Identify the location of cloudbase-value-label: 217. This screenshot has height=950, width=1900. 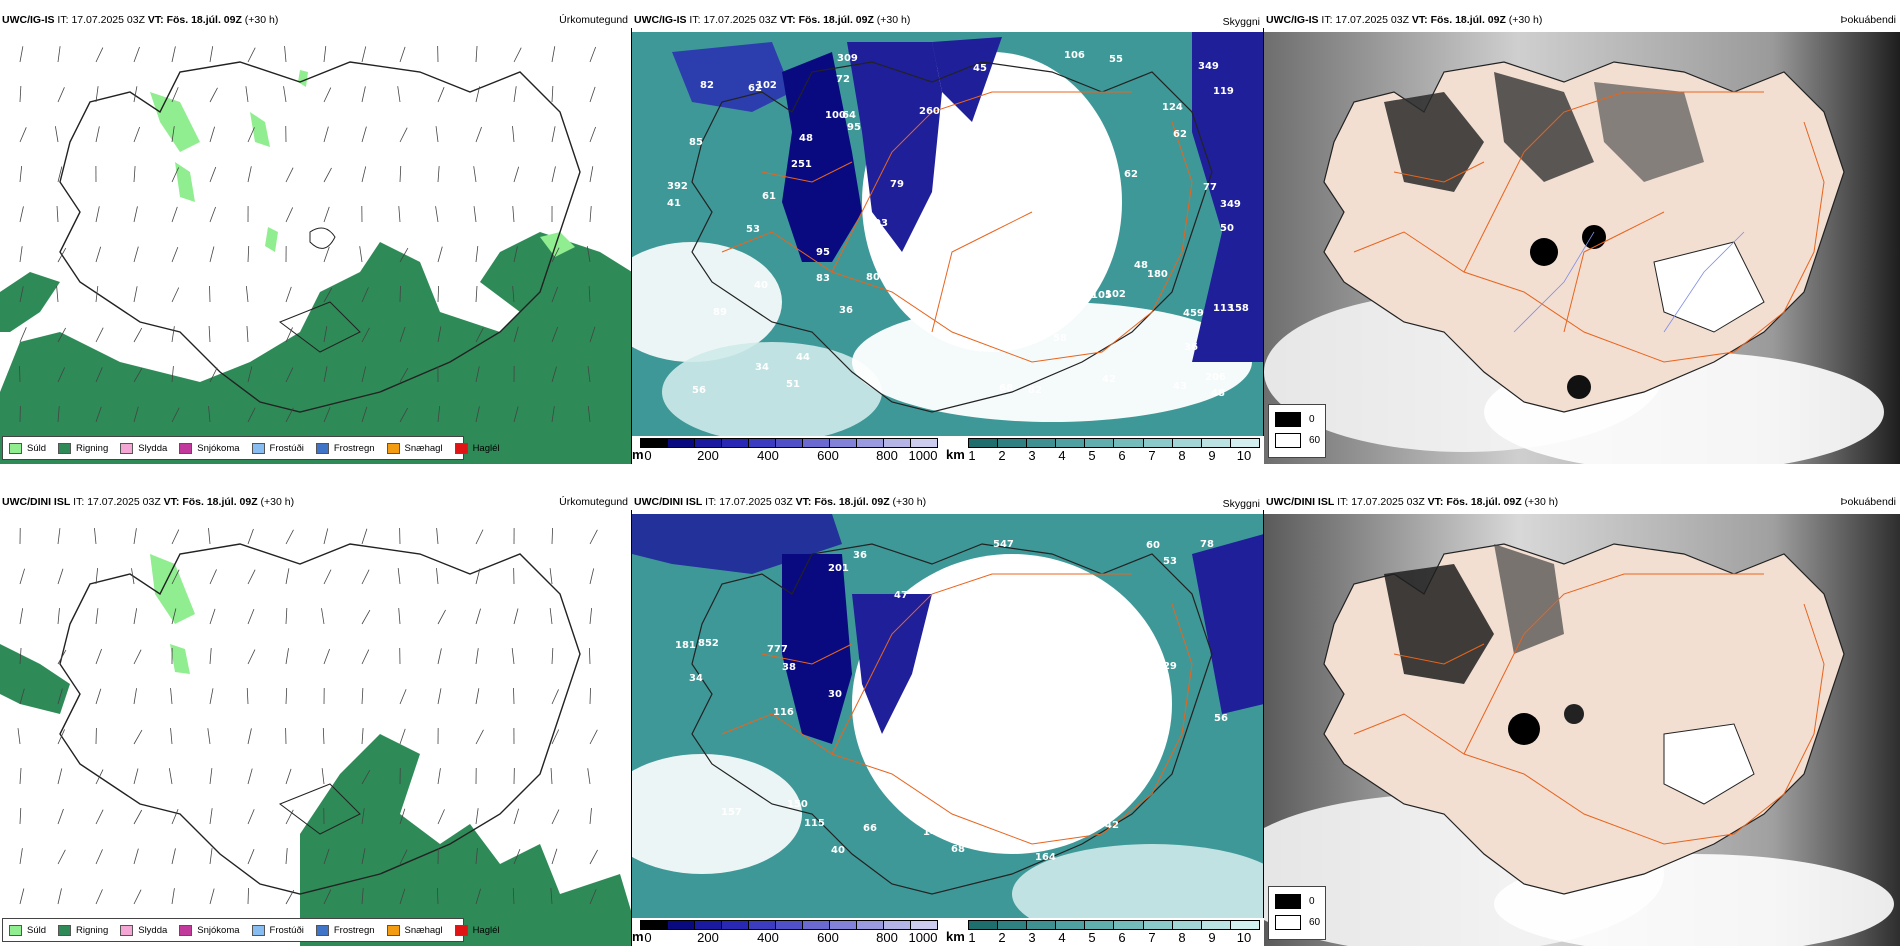
(1123, 760).